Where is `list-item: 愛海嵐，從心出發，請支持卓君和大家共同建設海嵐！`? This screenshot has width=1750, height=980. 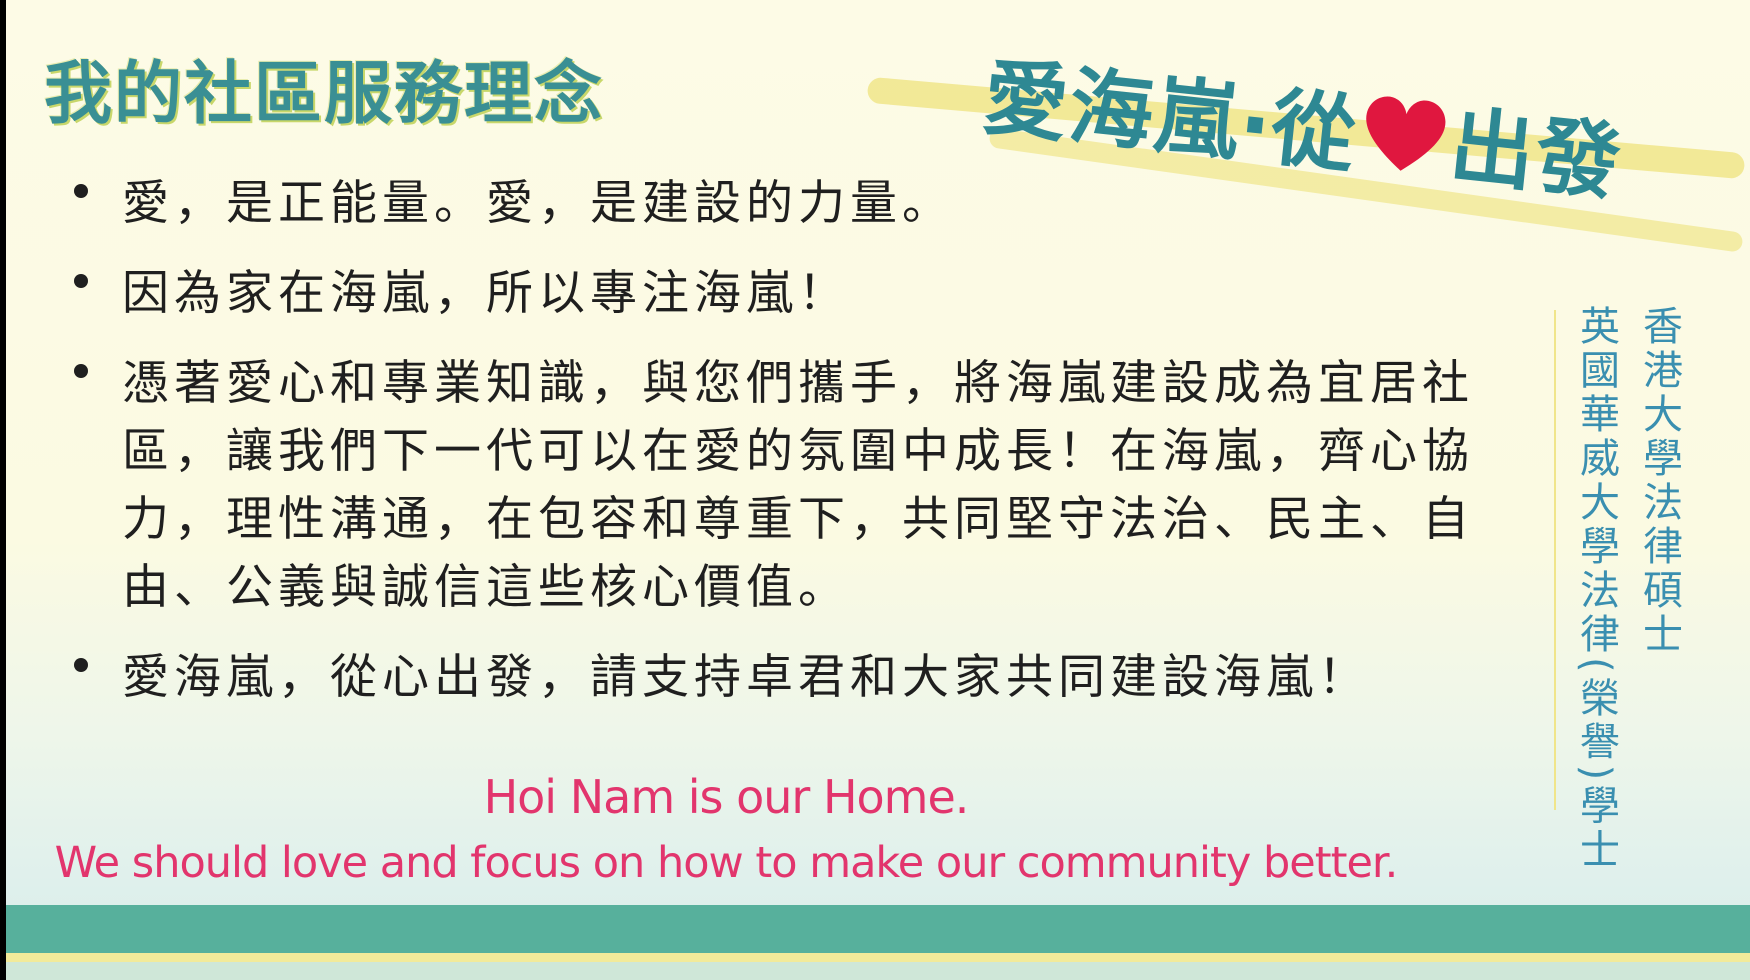 list-item: 愛海嵐，從心出發，請支持卓君和大家共同建設海嵐！ is located at coordinates (778, 678).